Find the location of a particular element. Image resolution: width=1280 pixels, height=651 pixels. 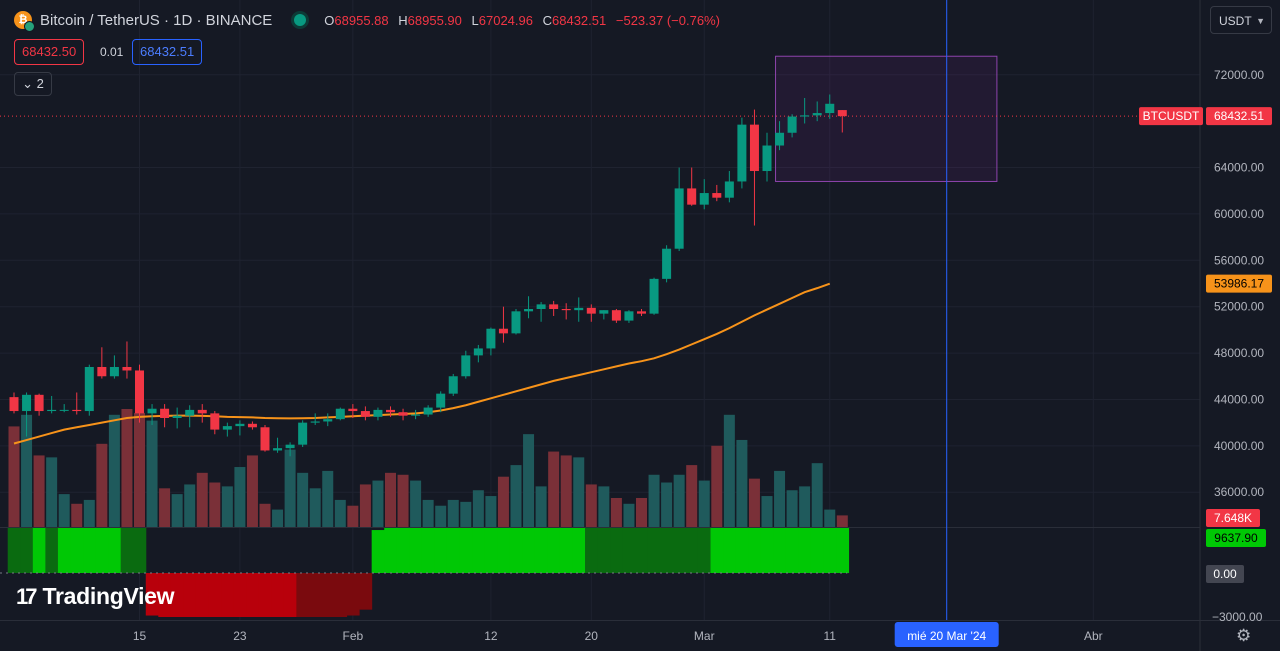

time-tick-label: Mar is located at coordinates (704, 636).